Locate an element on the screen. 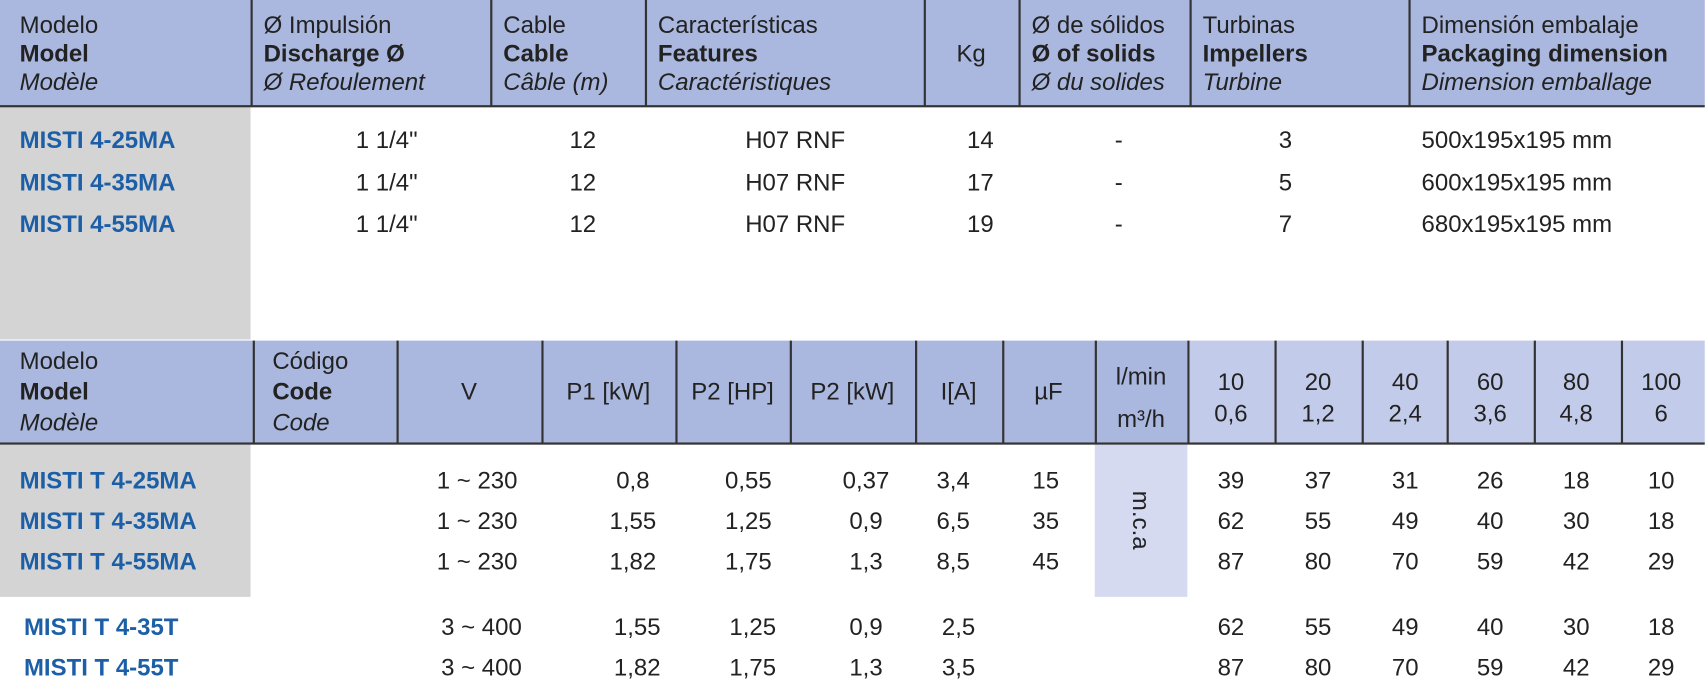 Image resolution: width=1708 pixels, height=690 pixels. header-label: Características is located at coordinates (737, 24).